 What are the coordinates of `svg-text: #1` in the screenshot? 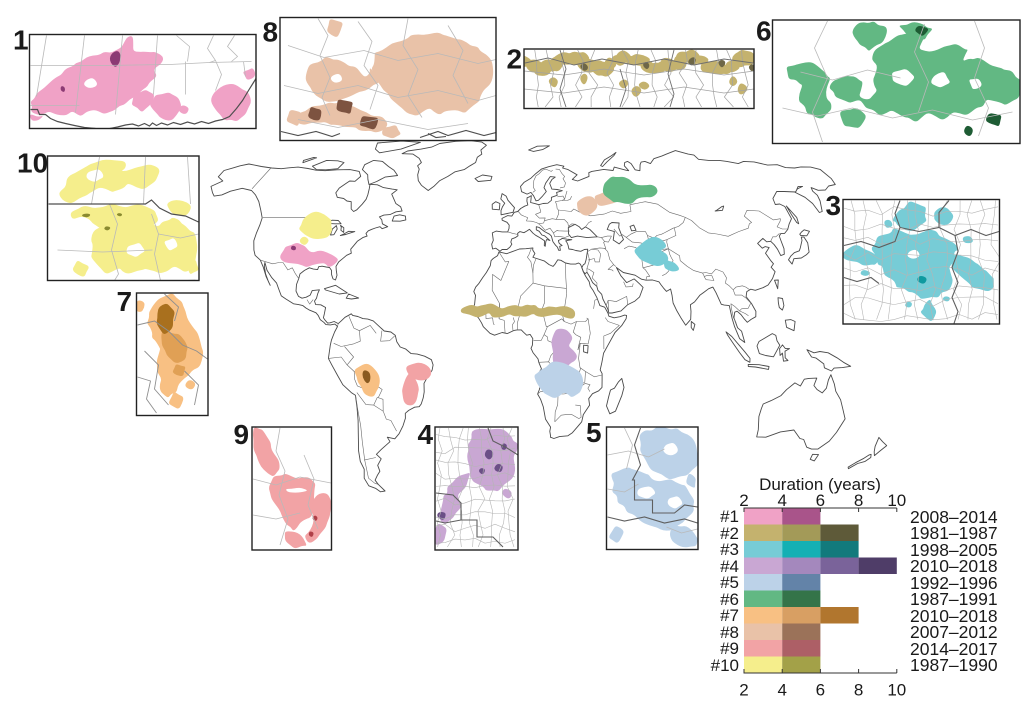 It's located at (729, 516).